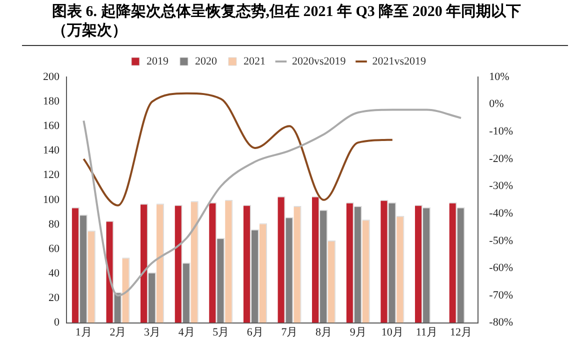 The image size is (576, 349). I want to click on y2-tick-label: 0%, so click(496, 104).